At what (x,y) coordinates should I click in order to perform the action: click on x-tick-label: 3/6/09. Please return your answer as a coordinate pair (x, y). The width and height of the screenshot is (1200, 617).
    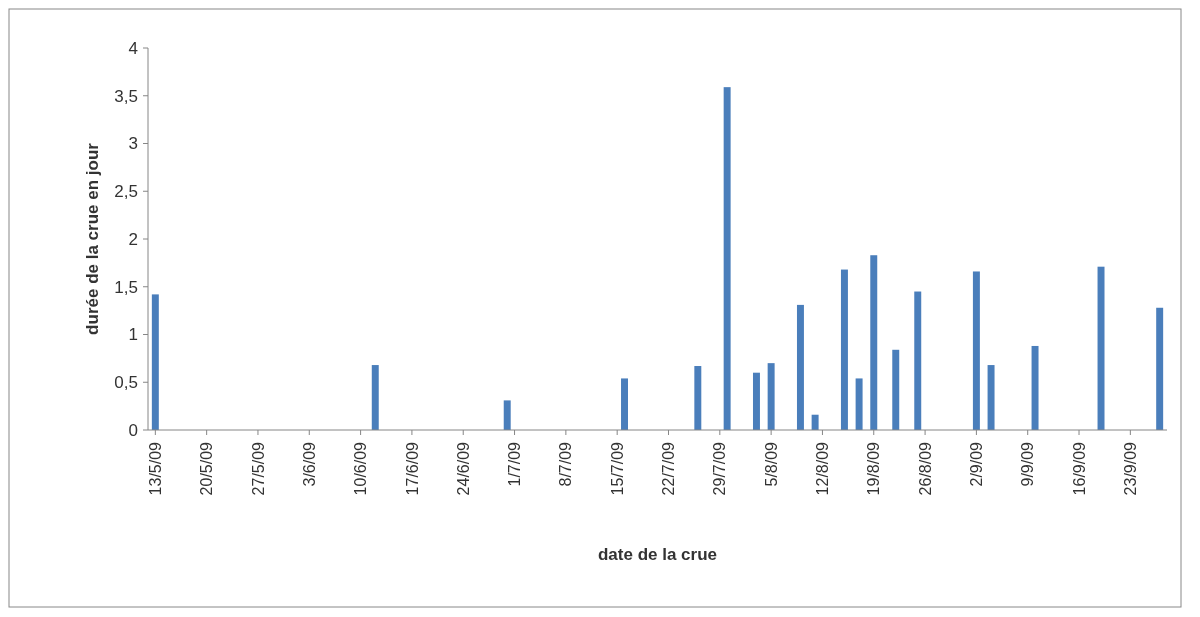
    Looking at the image, I should click on (309, 464).